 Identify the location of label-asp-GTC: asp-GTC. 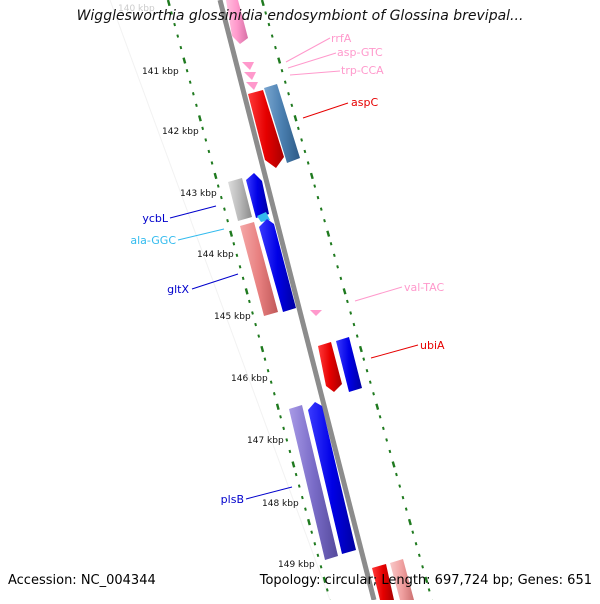
(360, 52).